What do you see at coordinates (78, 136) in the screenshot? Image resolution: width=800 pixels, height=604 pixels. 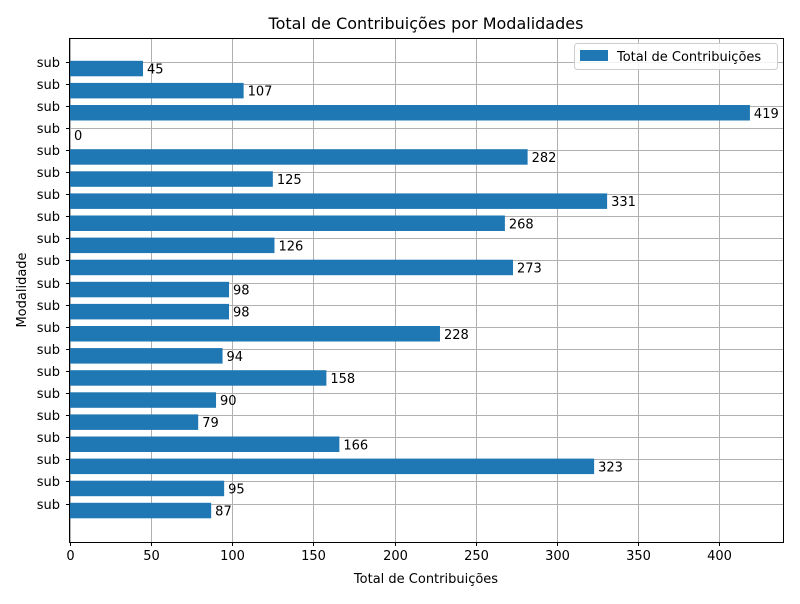 I see `bar-value-label: 0` at bounding box center [78, 136].